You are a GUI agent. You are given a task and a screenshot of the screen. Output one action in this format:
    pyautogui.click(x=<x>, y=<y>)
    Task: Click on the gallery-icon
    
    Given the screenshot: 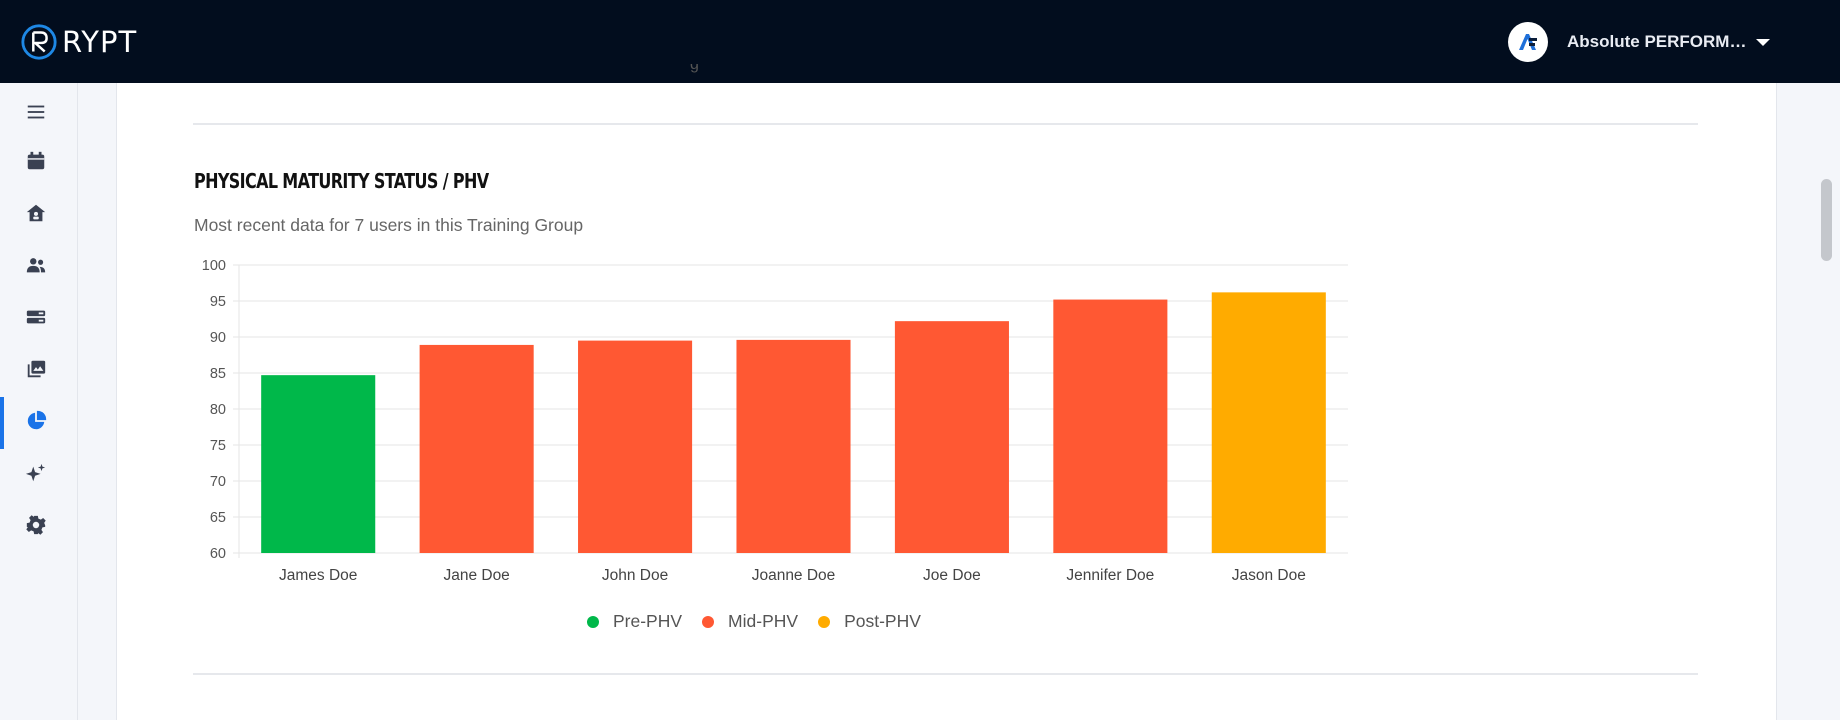 What is the action you would take?
    pyautogui.click(x=36, y=369)
    